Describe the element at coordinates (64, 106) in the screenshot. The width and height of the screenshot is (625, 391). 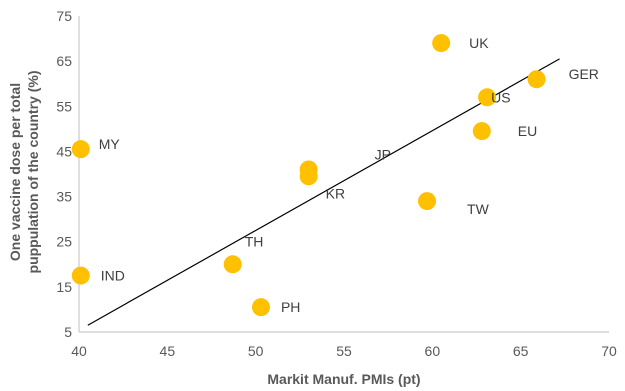
I see `y-tick-label: 55` at that location.